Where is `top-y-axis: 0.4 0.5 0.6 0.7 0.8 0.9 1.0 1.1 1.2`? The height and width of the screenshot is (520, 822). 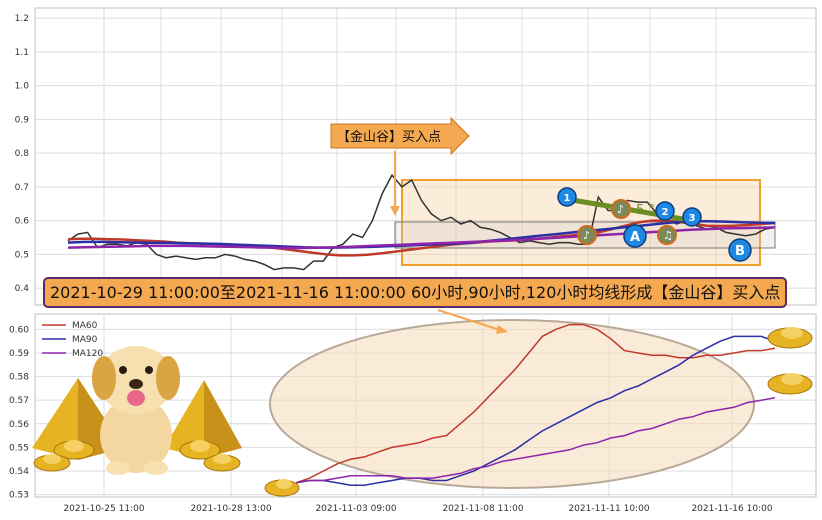 top-y-axis: 0.4 0.5 0.6 0.7 0.8 0.9 1.0 1.1 1.2 is located at coordinates (22, 154).